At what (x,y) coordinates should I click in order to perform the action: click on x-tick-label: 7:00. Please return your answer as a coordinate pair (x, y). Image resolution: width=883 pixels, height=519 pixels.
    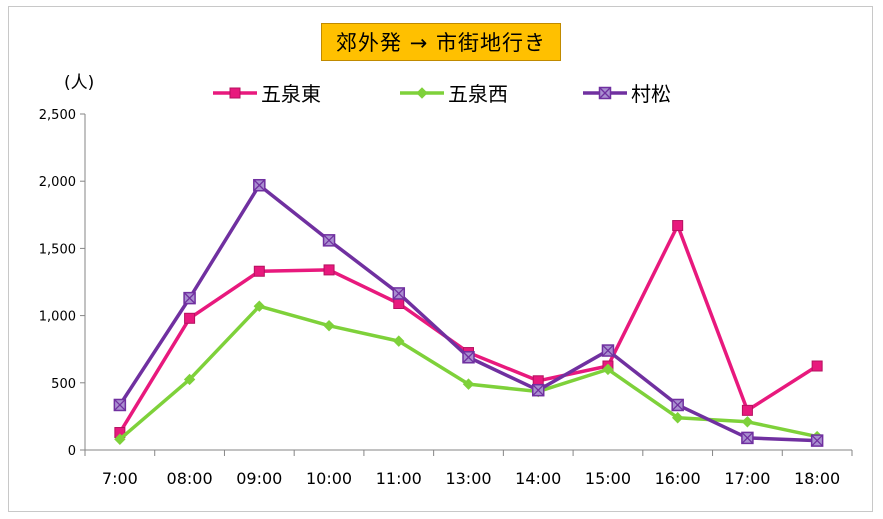
    Looking at the image, I should click on (120, 478).